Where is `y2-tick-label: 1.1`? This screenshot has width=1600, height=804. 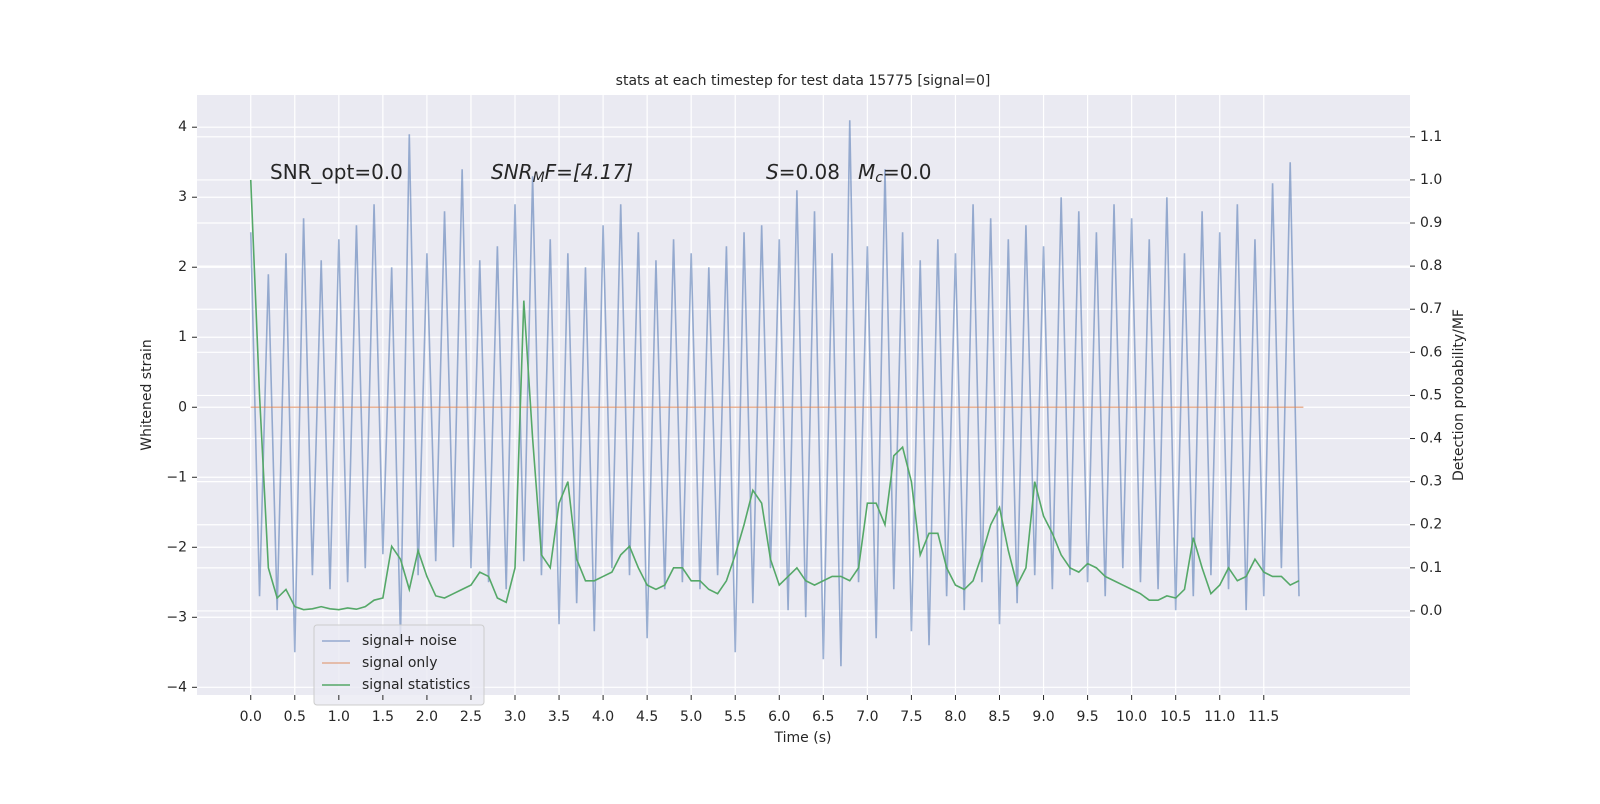
y2-tick-label: 1.1 is located at coordinates (1431, 137).